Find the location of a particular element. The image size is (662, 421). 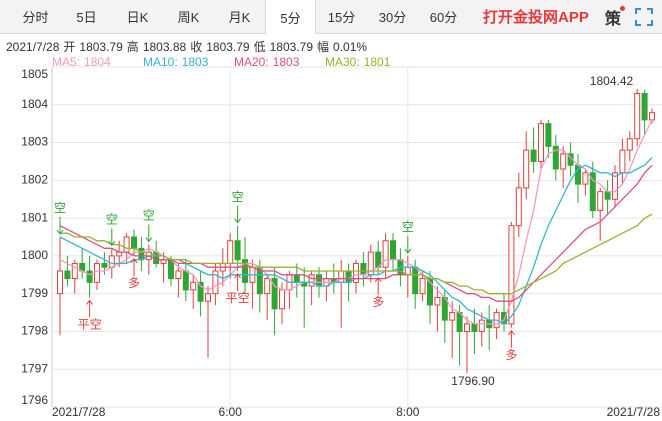

badge-dot is located at coordinates (622, 8).